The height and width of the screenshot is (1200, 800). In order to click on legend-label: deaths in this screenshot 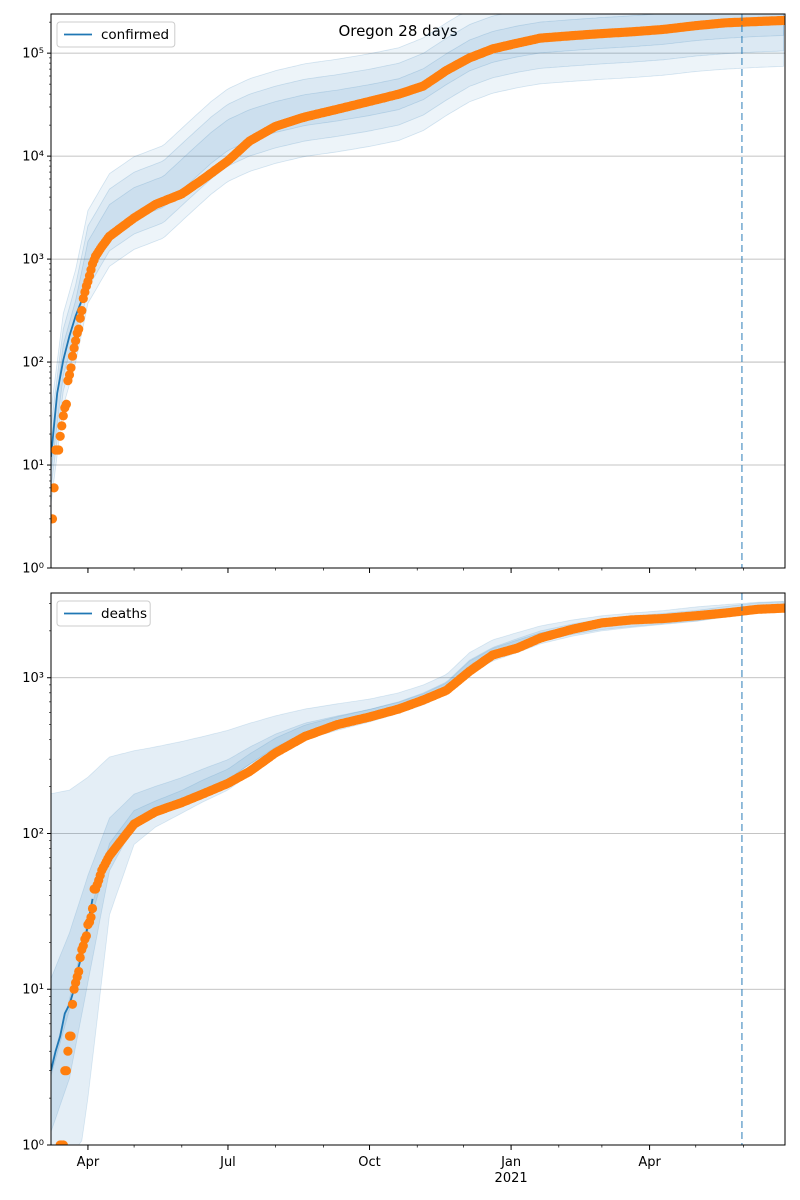, I will do `click(124, 614)`.